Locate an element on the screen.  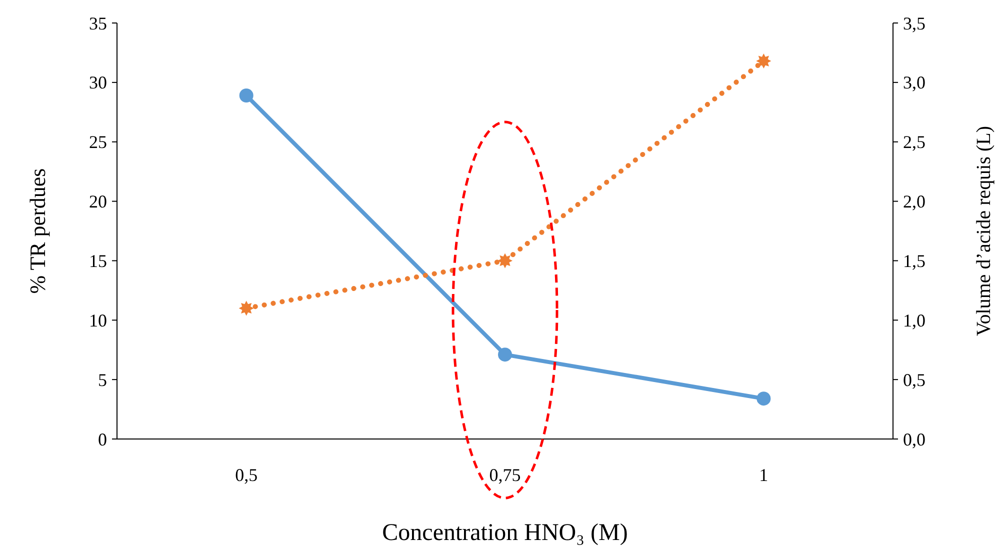
y-tick-label: 20 is located at coordinates (98, 202).